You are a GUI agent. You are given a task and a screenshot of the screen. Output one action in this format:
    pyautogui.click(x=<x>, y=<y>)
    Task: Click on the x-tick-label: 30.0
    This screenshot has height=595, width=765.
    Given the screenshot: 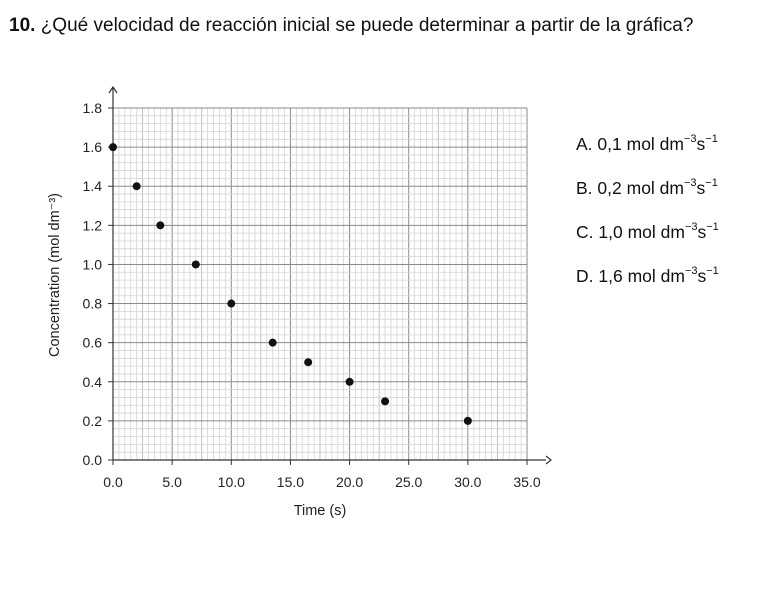 What is the action you would take?
    pyautogui.click(x=467, y=482)
    